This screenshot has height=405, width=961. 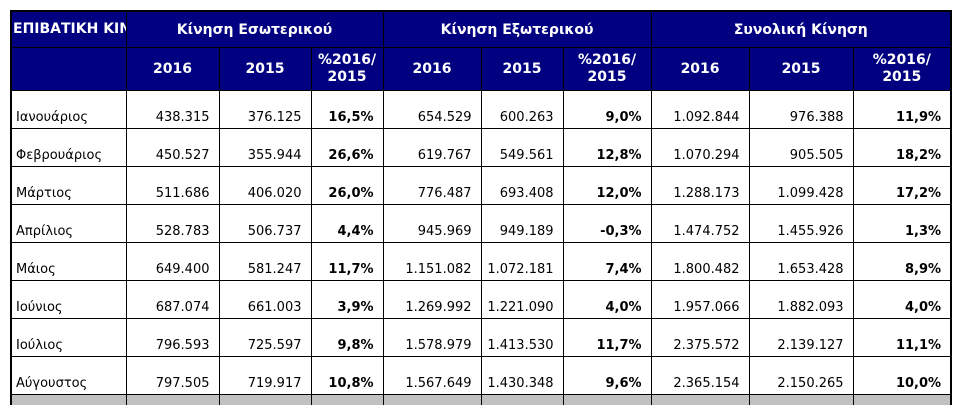 What do you see at coordinates (902, 109) in the screenshot?
I see `table-cell: 11,9%` at bounding box center [902, 109].